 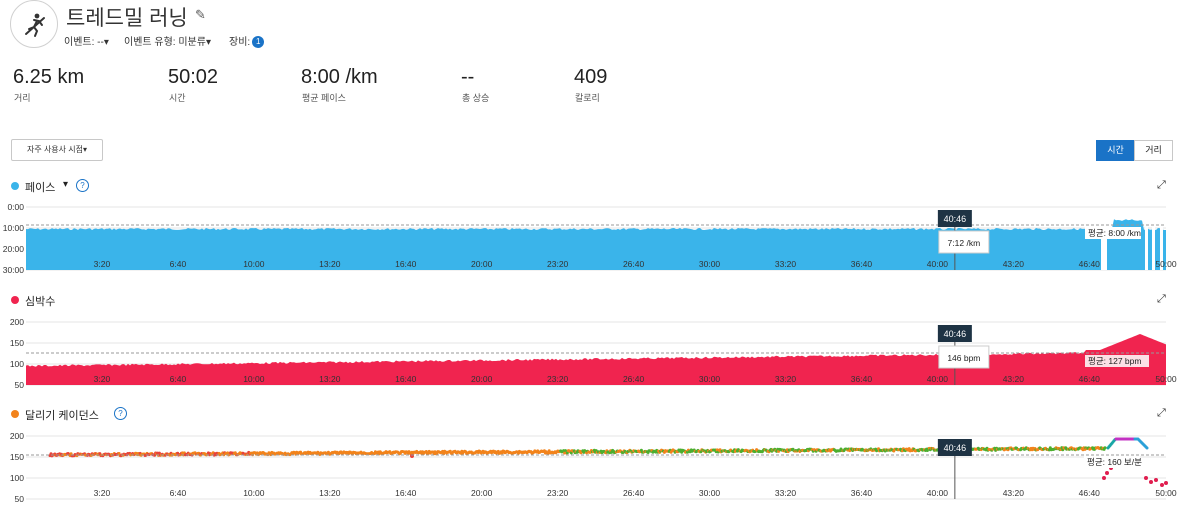 What do you see at coordinates (15, 414) in the screenshot?
I see `cadence-legend-dot` at bounding box center [15, 414].